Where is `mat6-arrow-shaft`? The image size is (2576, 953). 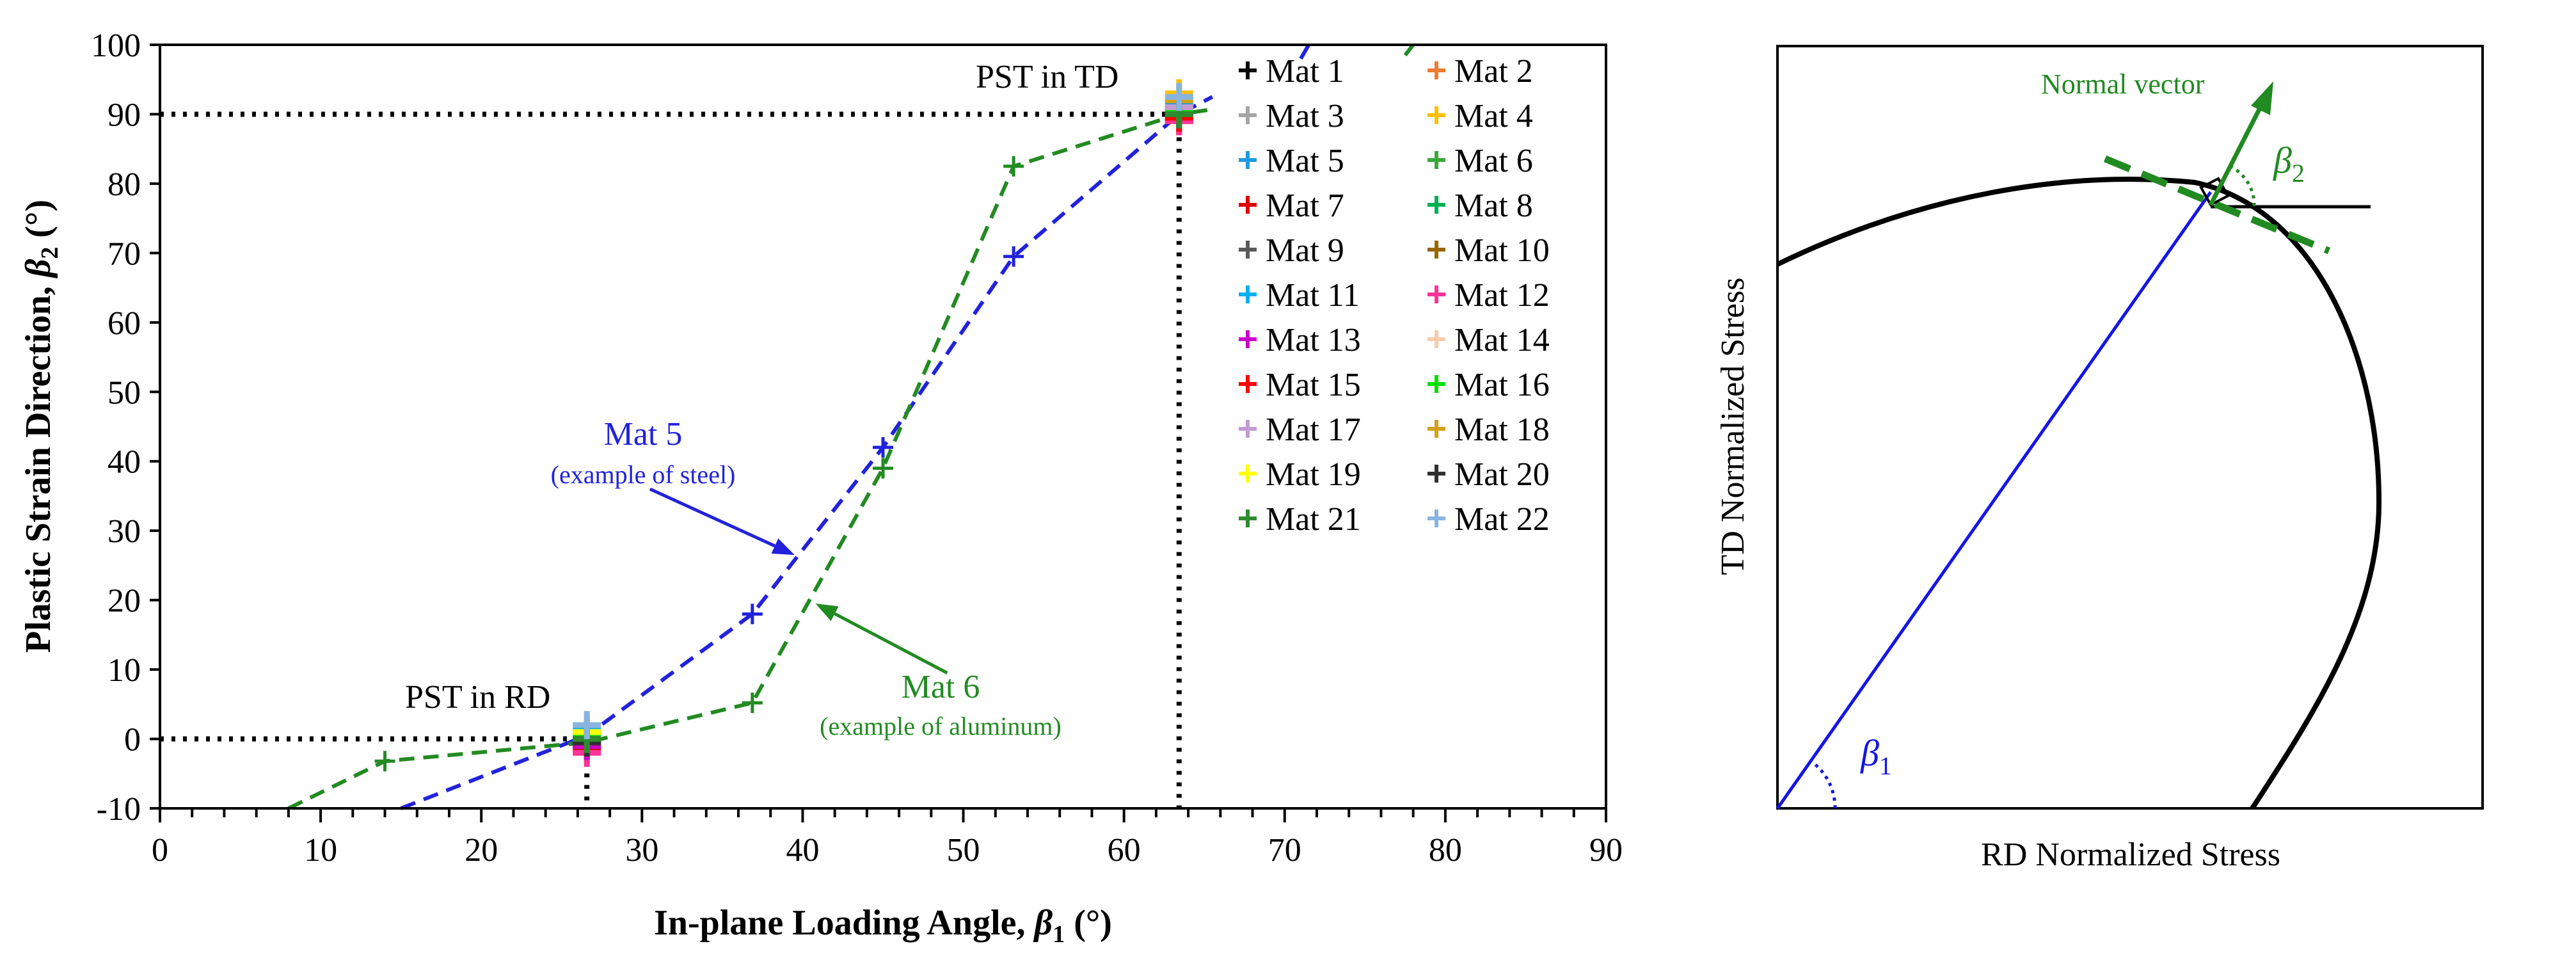 mat6-arrow-shaft is located at coordinates (891, 643).